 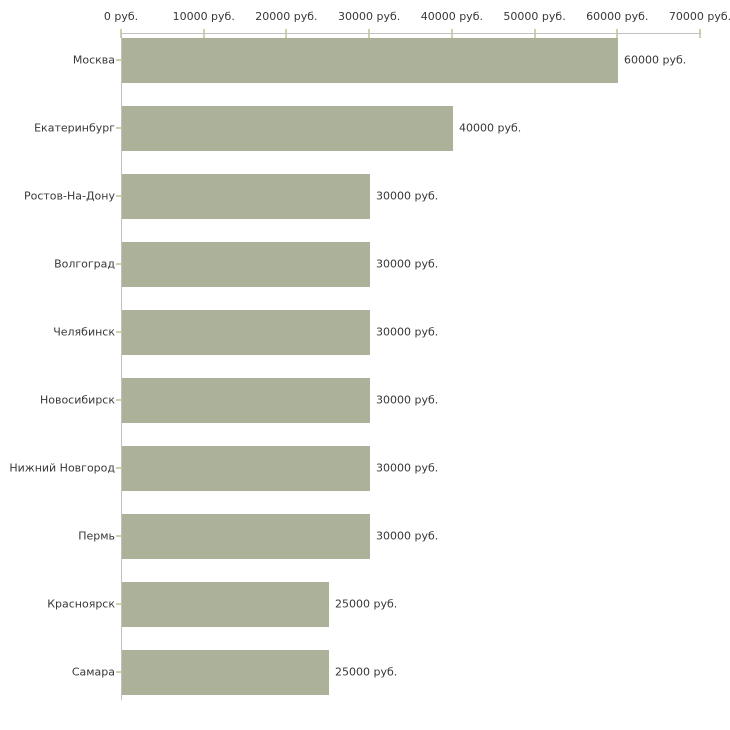 I want to click on category-label: Москва, so click(x=93, y=60).